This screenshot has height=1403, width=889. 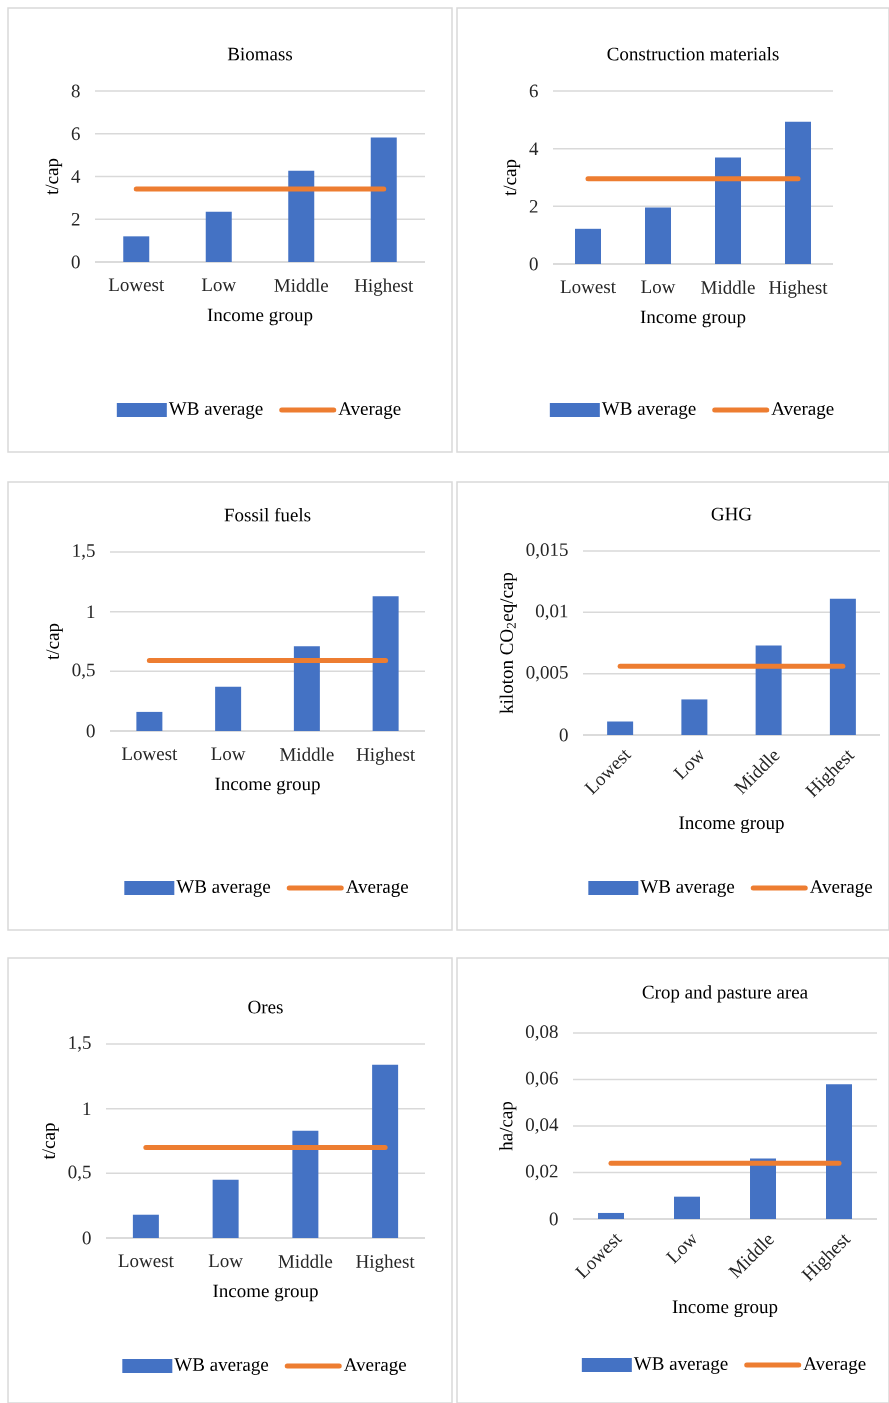 What do you see at coordinates (508, 643) in the screenshot?
I see `y-axis-title: kiloton CO$_{2}$eq/cap` at bounding box center [508, 643].